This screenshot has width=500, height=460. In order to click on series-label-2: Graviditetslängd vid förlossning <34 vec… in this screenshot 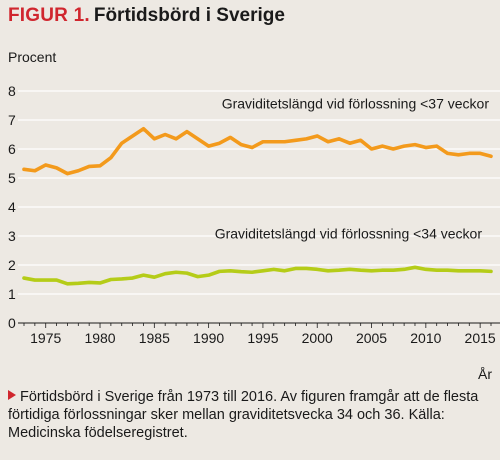, I will do `click(349, 233)`.